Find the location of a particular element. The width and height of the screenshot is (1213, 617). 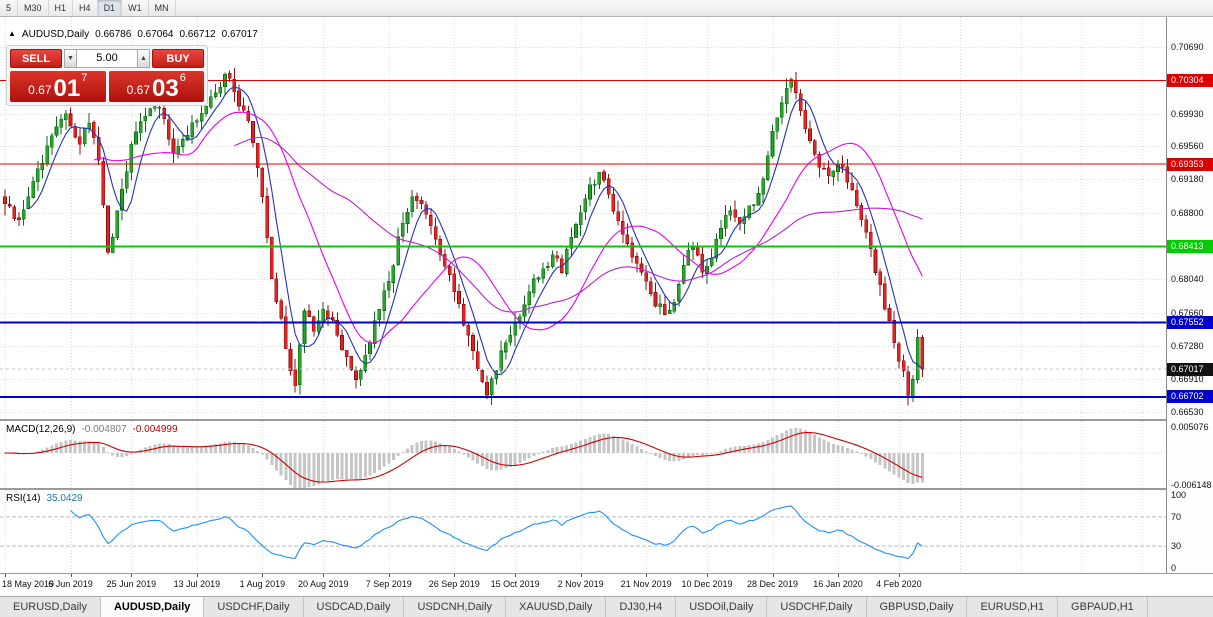

date-axis-label: 4 Feb 2020 is located at coordinates (899, 584).